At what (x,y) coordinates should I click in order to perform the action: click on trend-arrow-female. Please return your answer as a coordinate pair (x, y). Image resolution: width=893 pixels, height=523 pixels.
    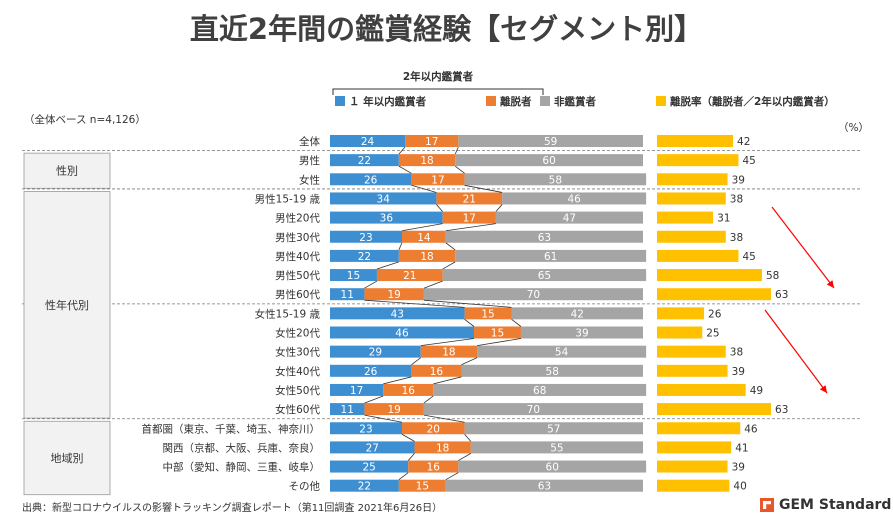
    Looking at the image, I should click on (796, 351).